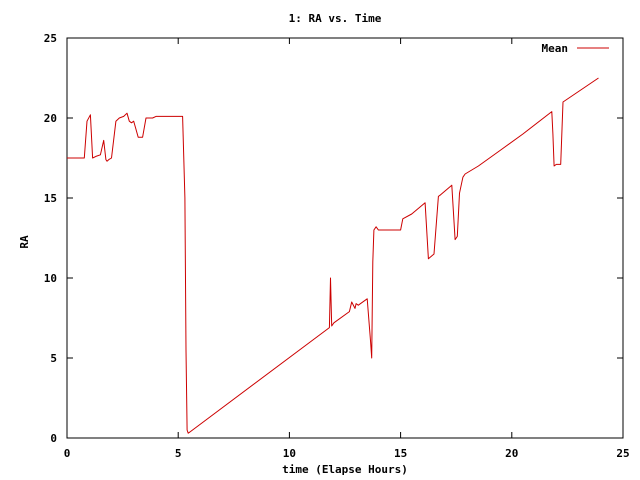  I want to click on x-tick-label: 25, so click(622, 453).